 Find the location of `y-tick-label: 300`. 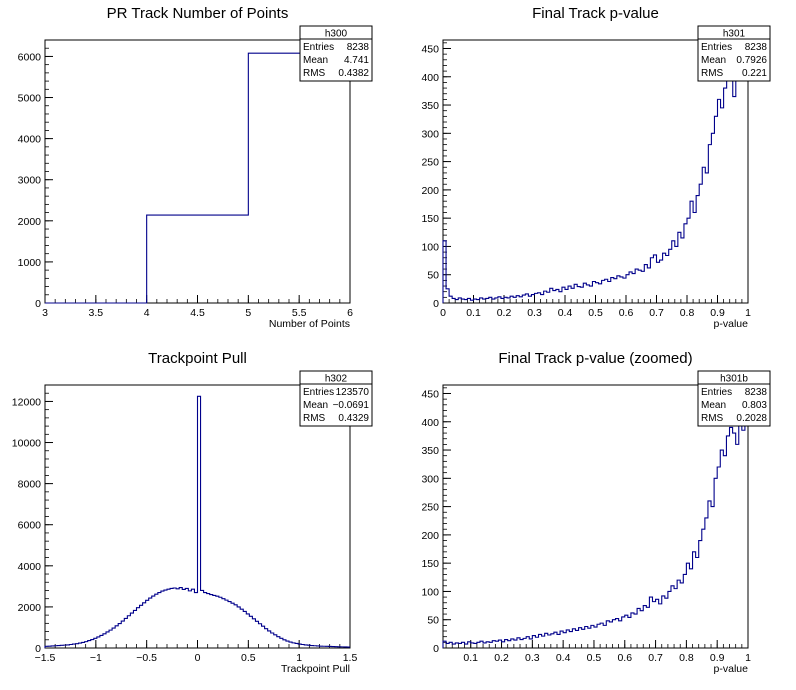

y-tick-label: 300 is located at coordinates (430, 479).